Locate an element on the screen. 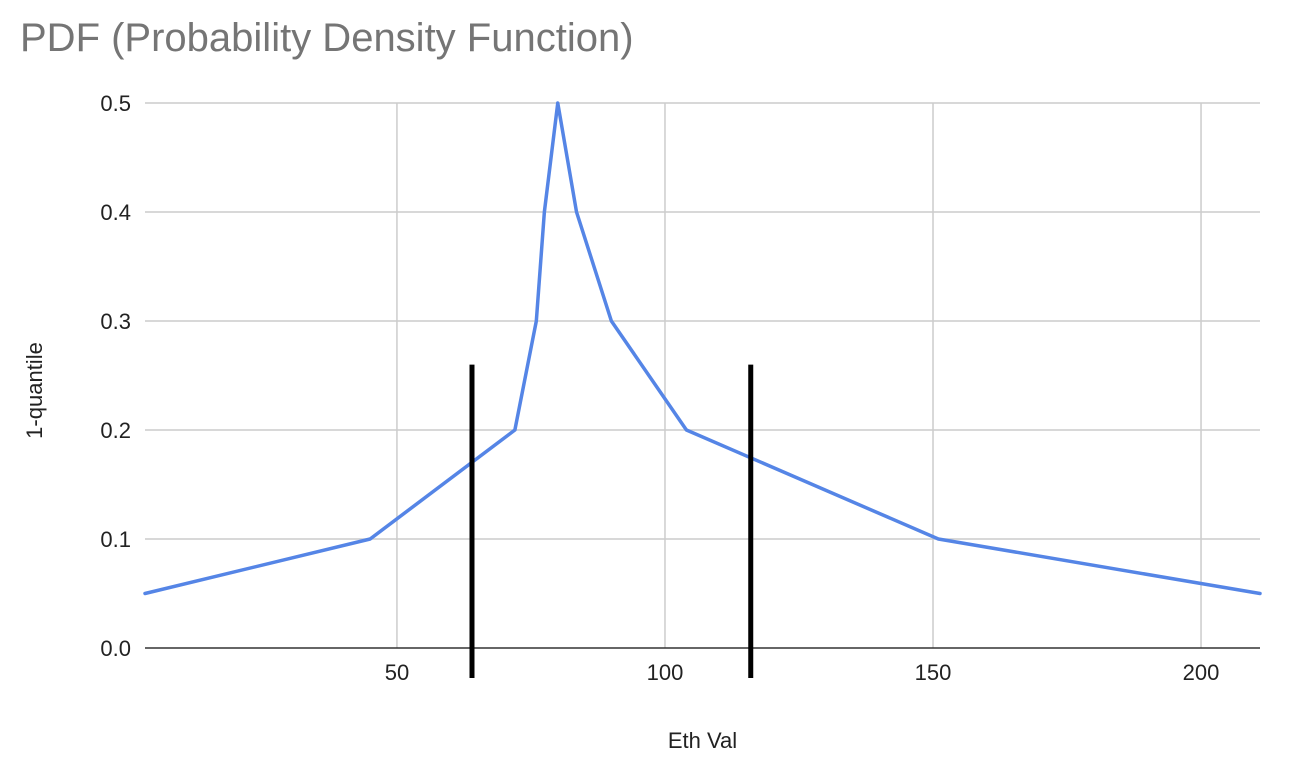 This screenshot has width=1294, height=776. y-tick-label: 0.5 is located at coordinates (115, 103).